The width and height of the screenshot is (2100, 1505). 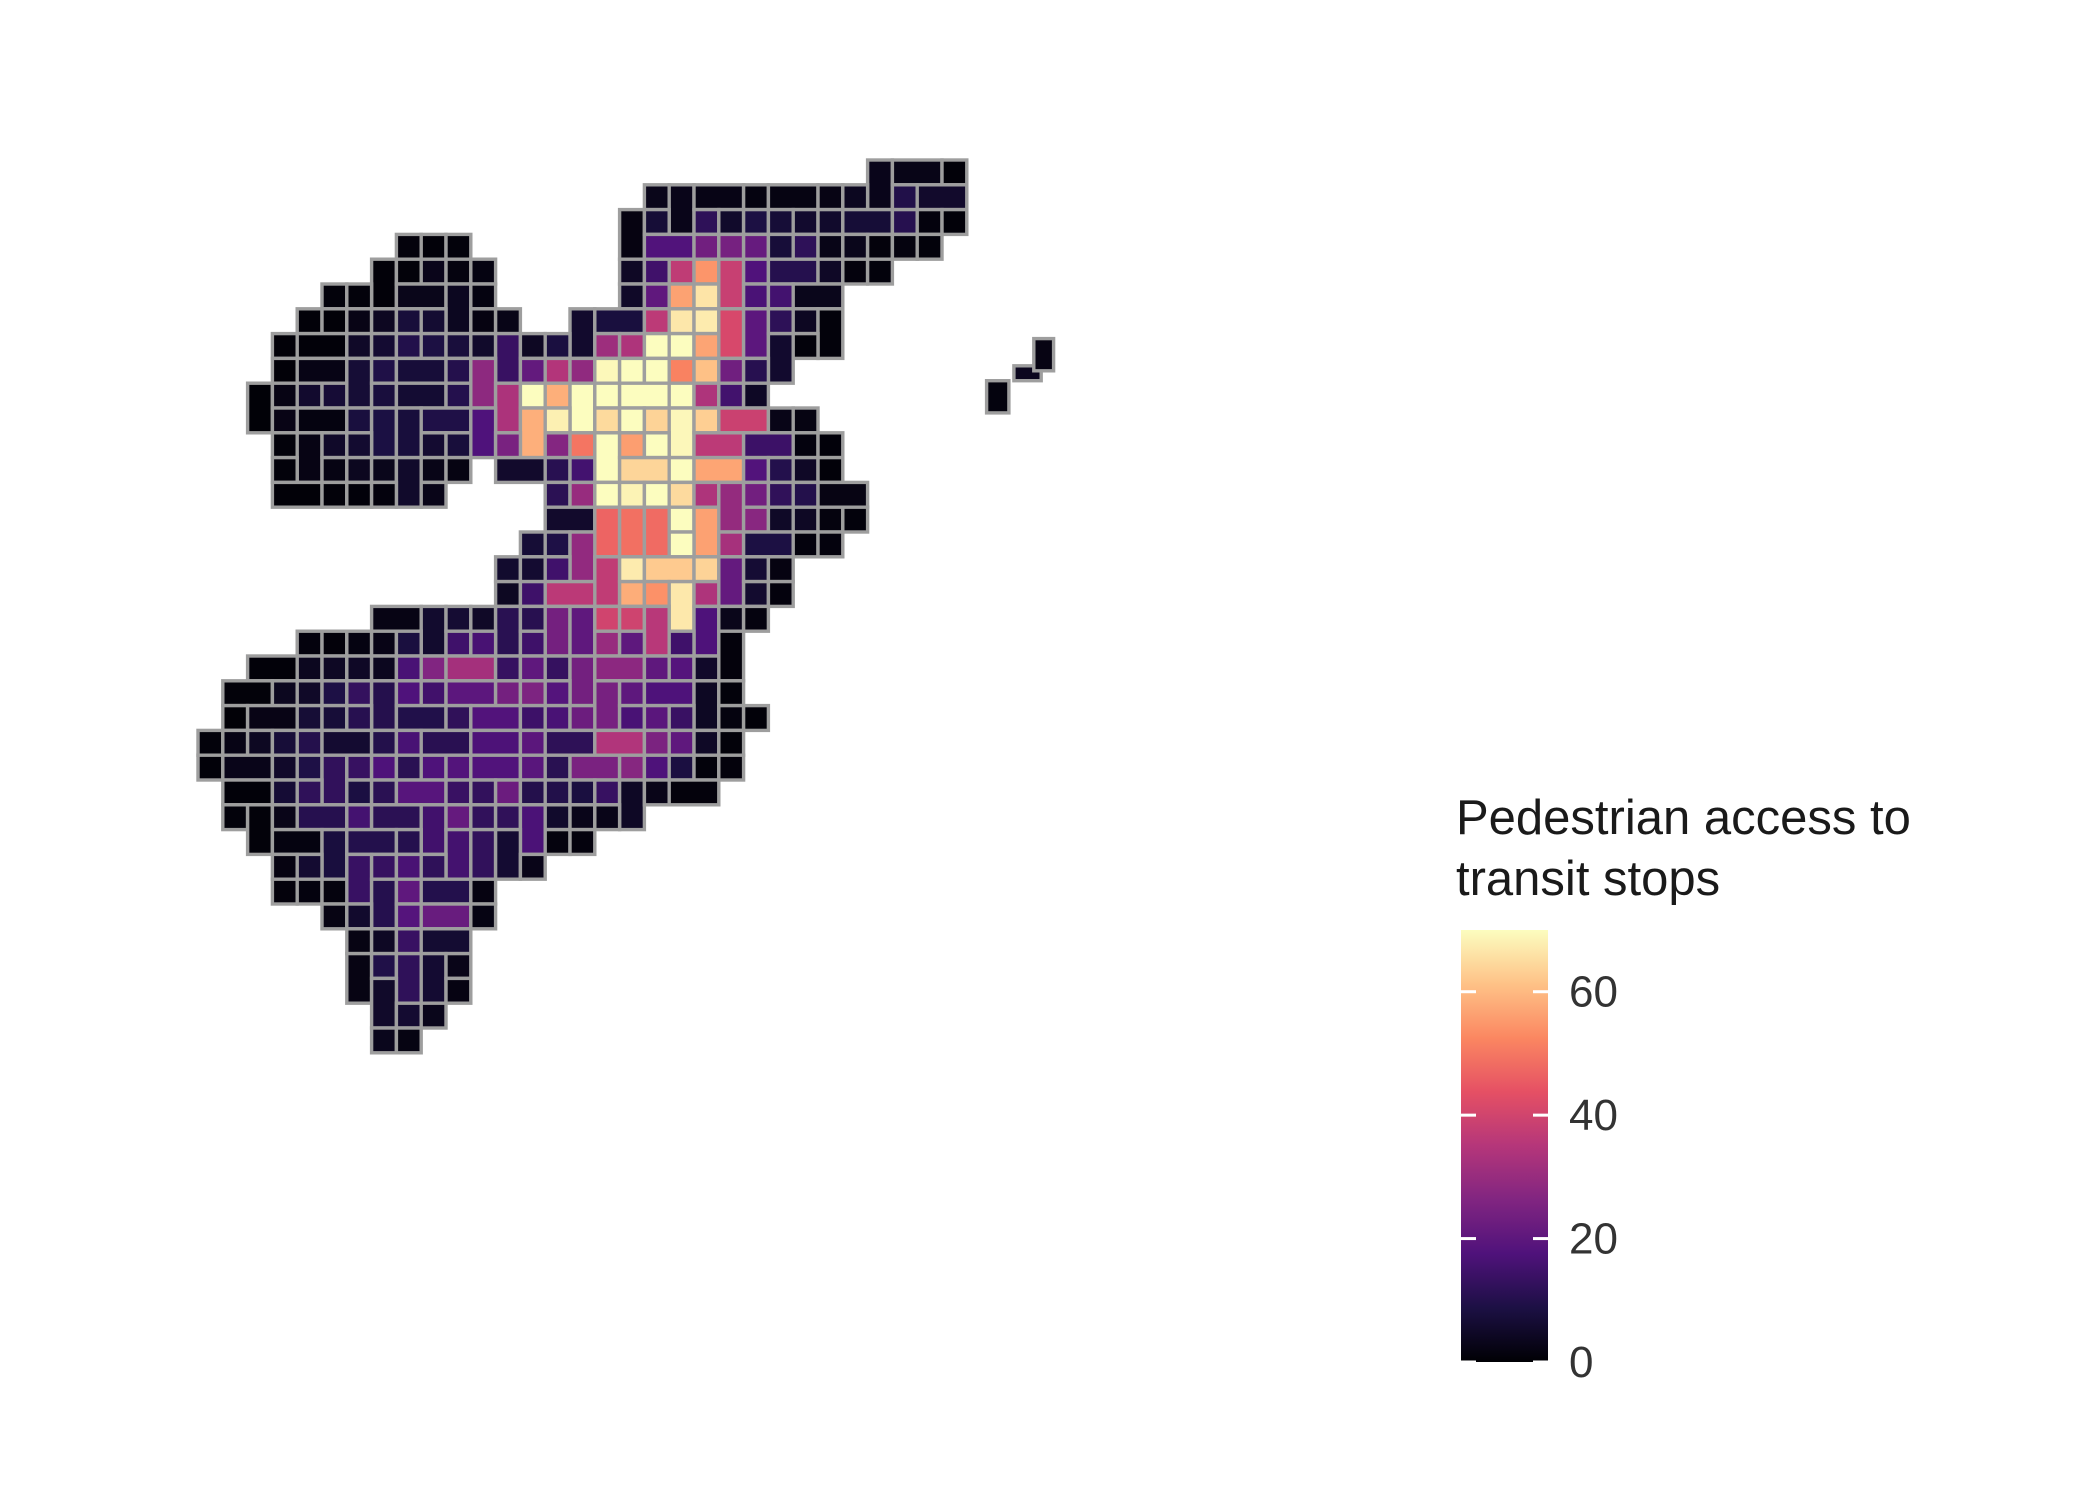 What do you see at coordinates (1593, 1239) in the screenshot?
I see `legend-tick-label: 20` at bounding box center [1593, 1239].